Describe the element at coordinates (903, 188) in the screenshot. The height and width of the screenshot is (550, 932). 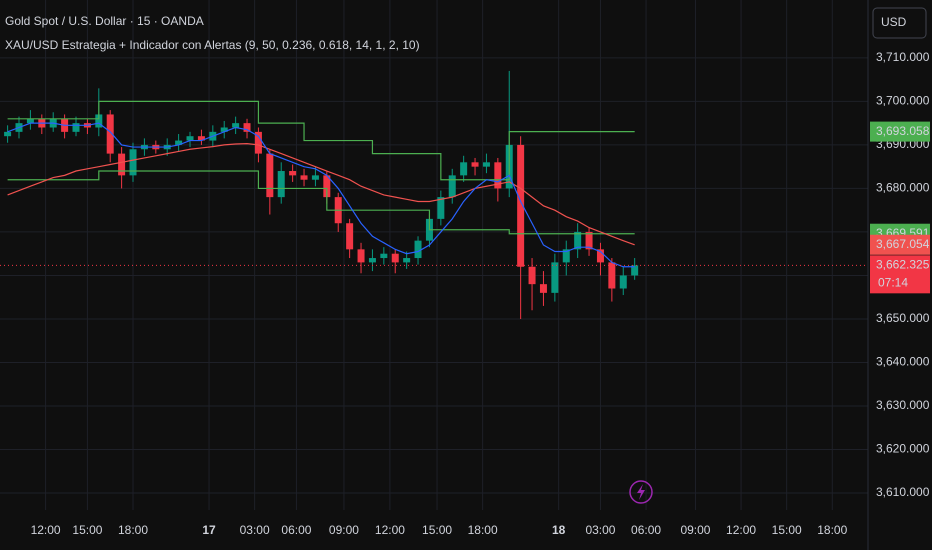
I see `y-tick-label: 3,680.000` at that location.